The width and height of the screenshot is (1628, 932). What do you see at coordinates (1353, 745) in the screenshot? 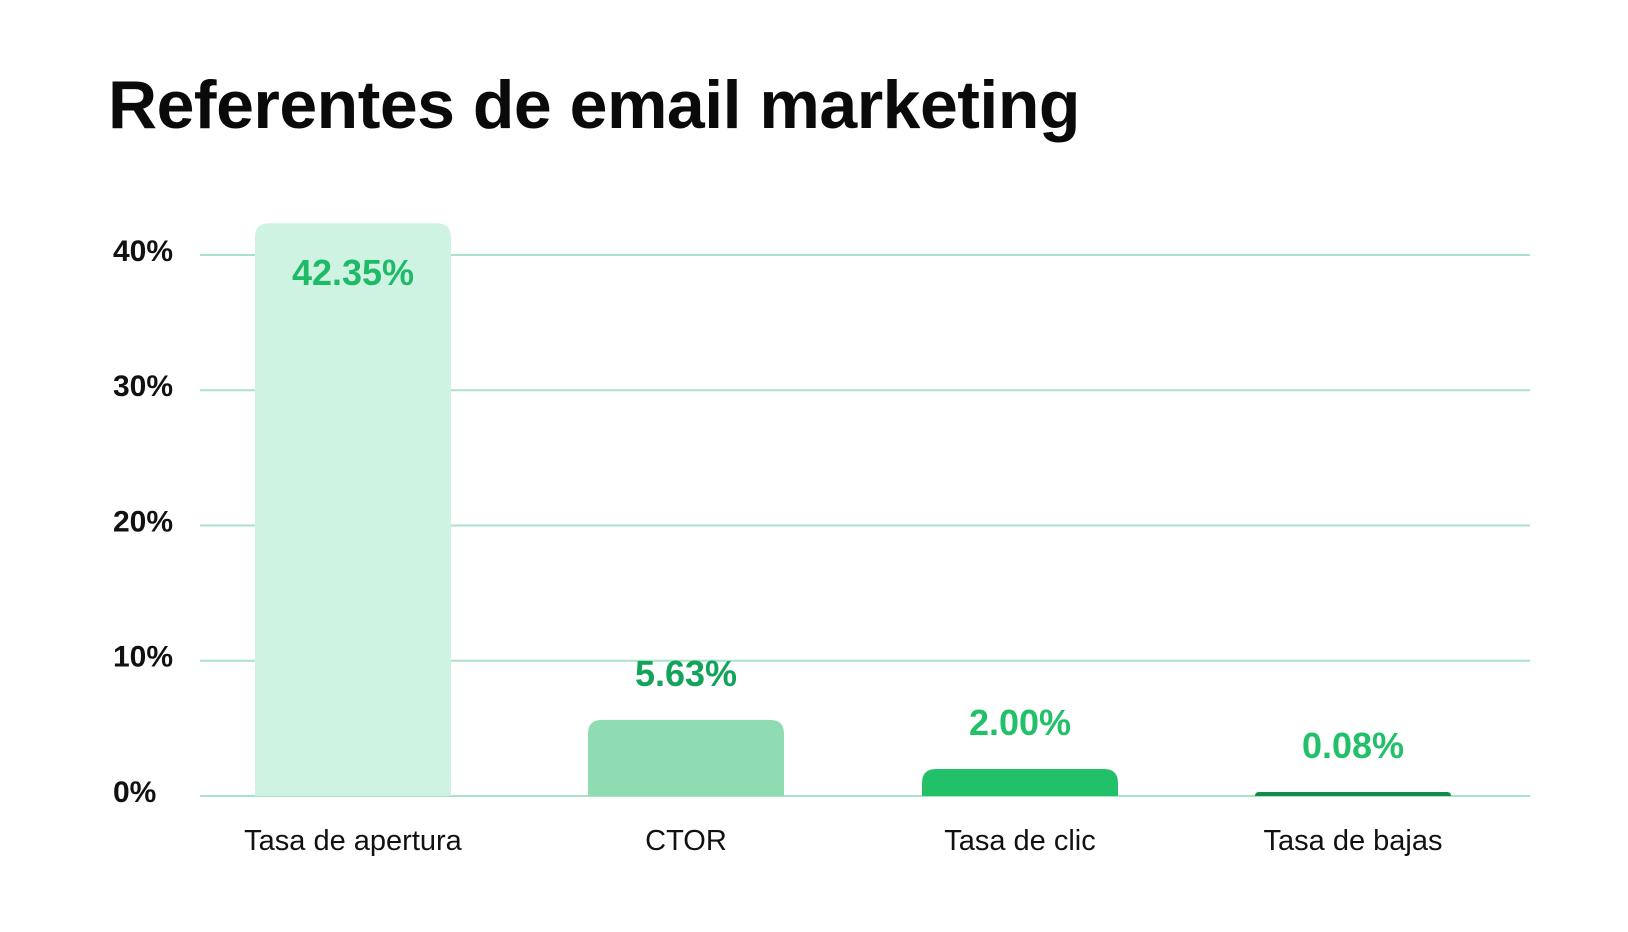
I see `data-label: 0.08%` at bounding box center [1353, 745].